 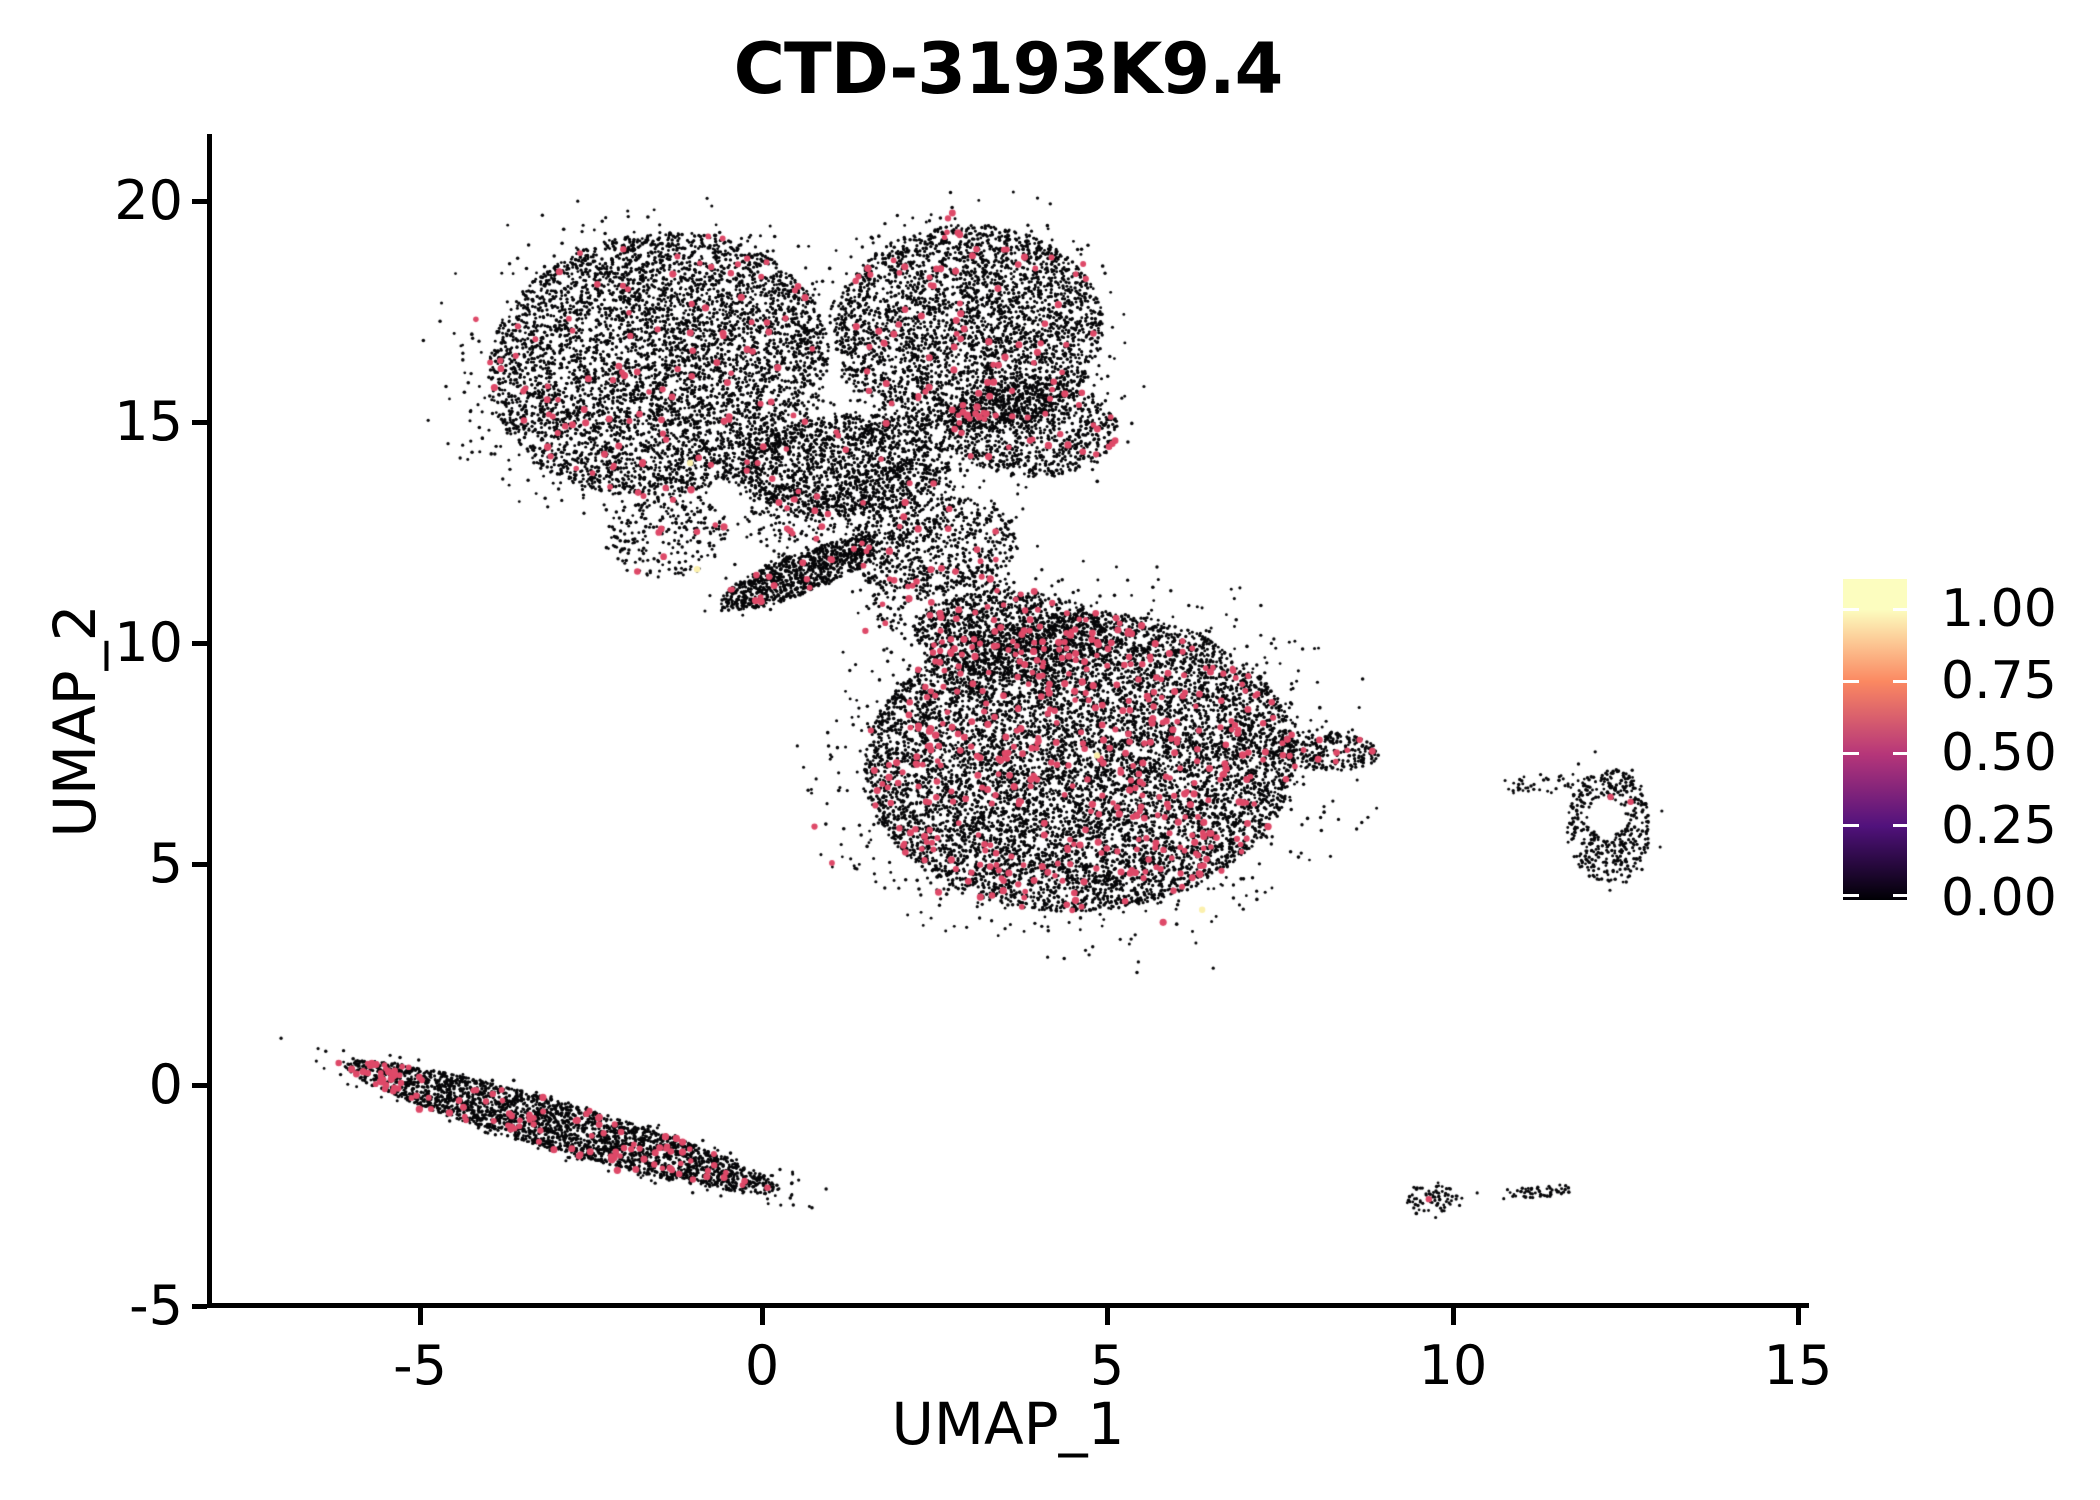 What do you see at coordinates (1999, 898) in the screenshot?
I see `colorbar-label: 0.00` at bounding box center [1999, 898].